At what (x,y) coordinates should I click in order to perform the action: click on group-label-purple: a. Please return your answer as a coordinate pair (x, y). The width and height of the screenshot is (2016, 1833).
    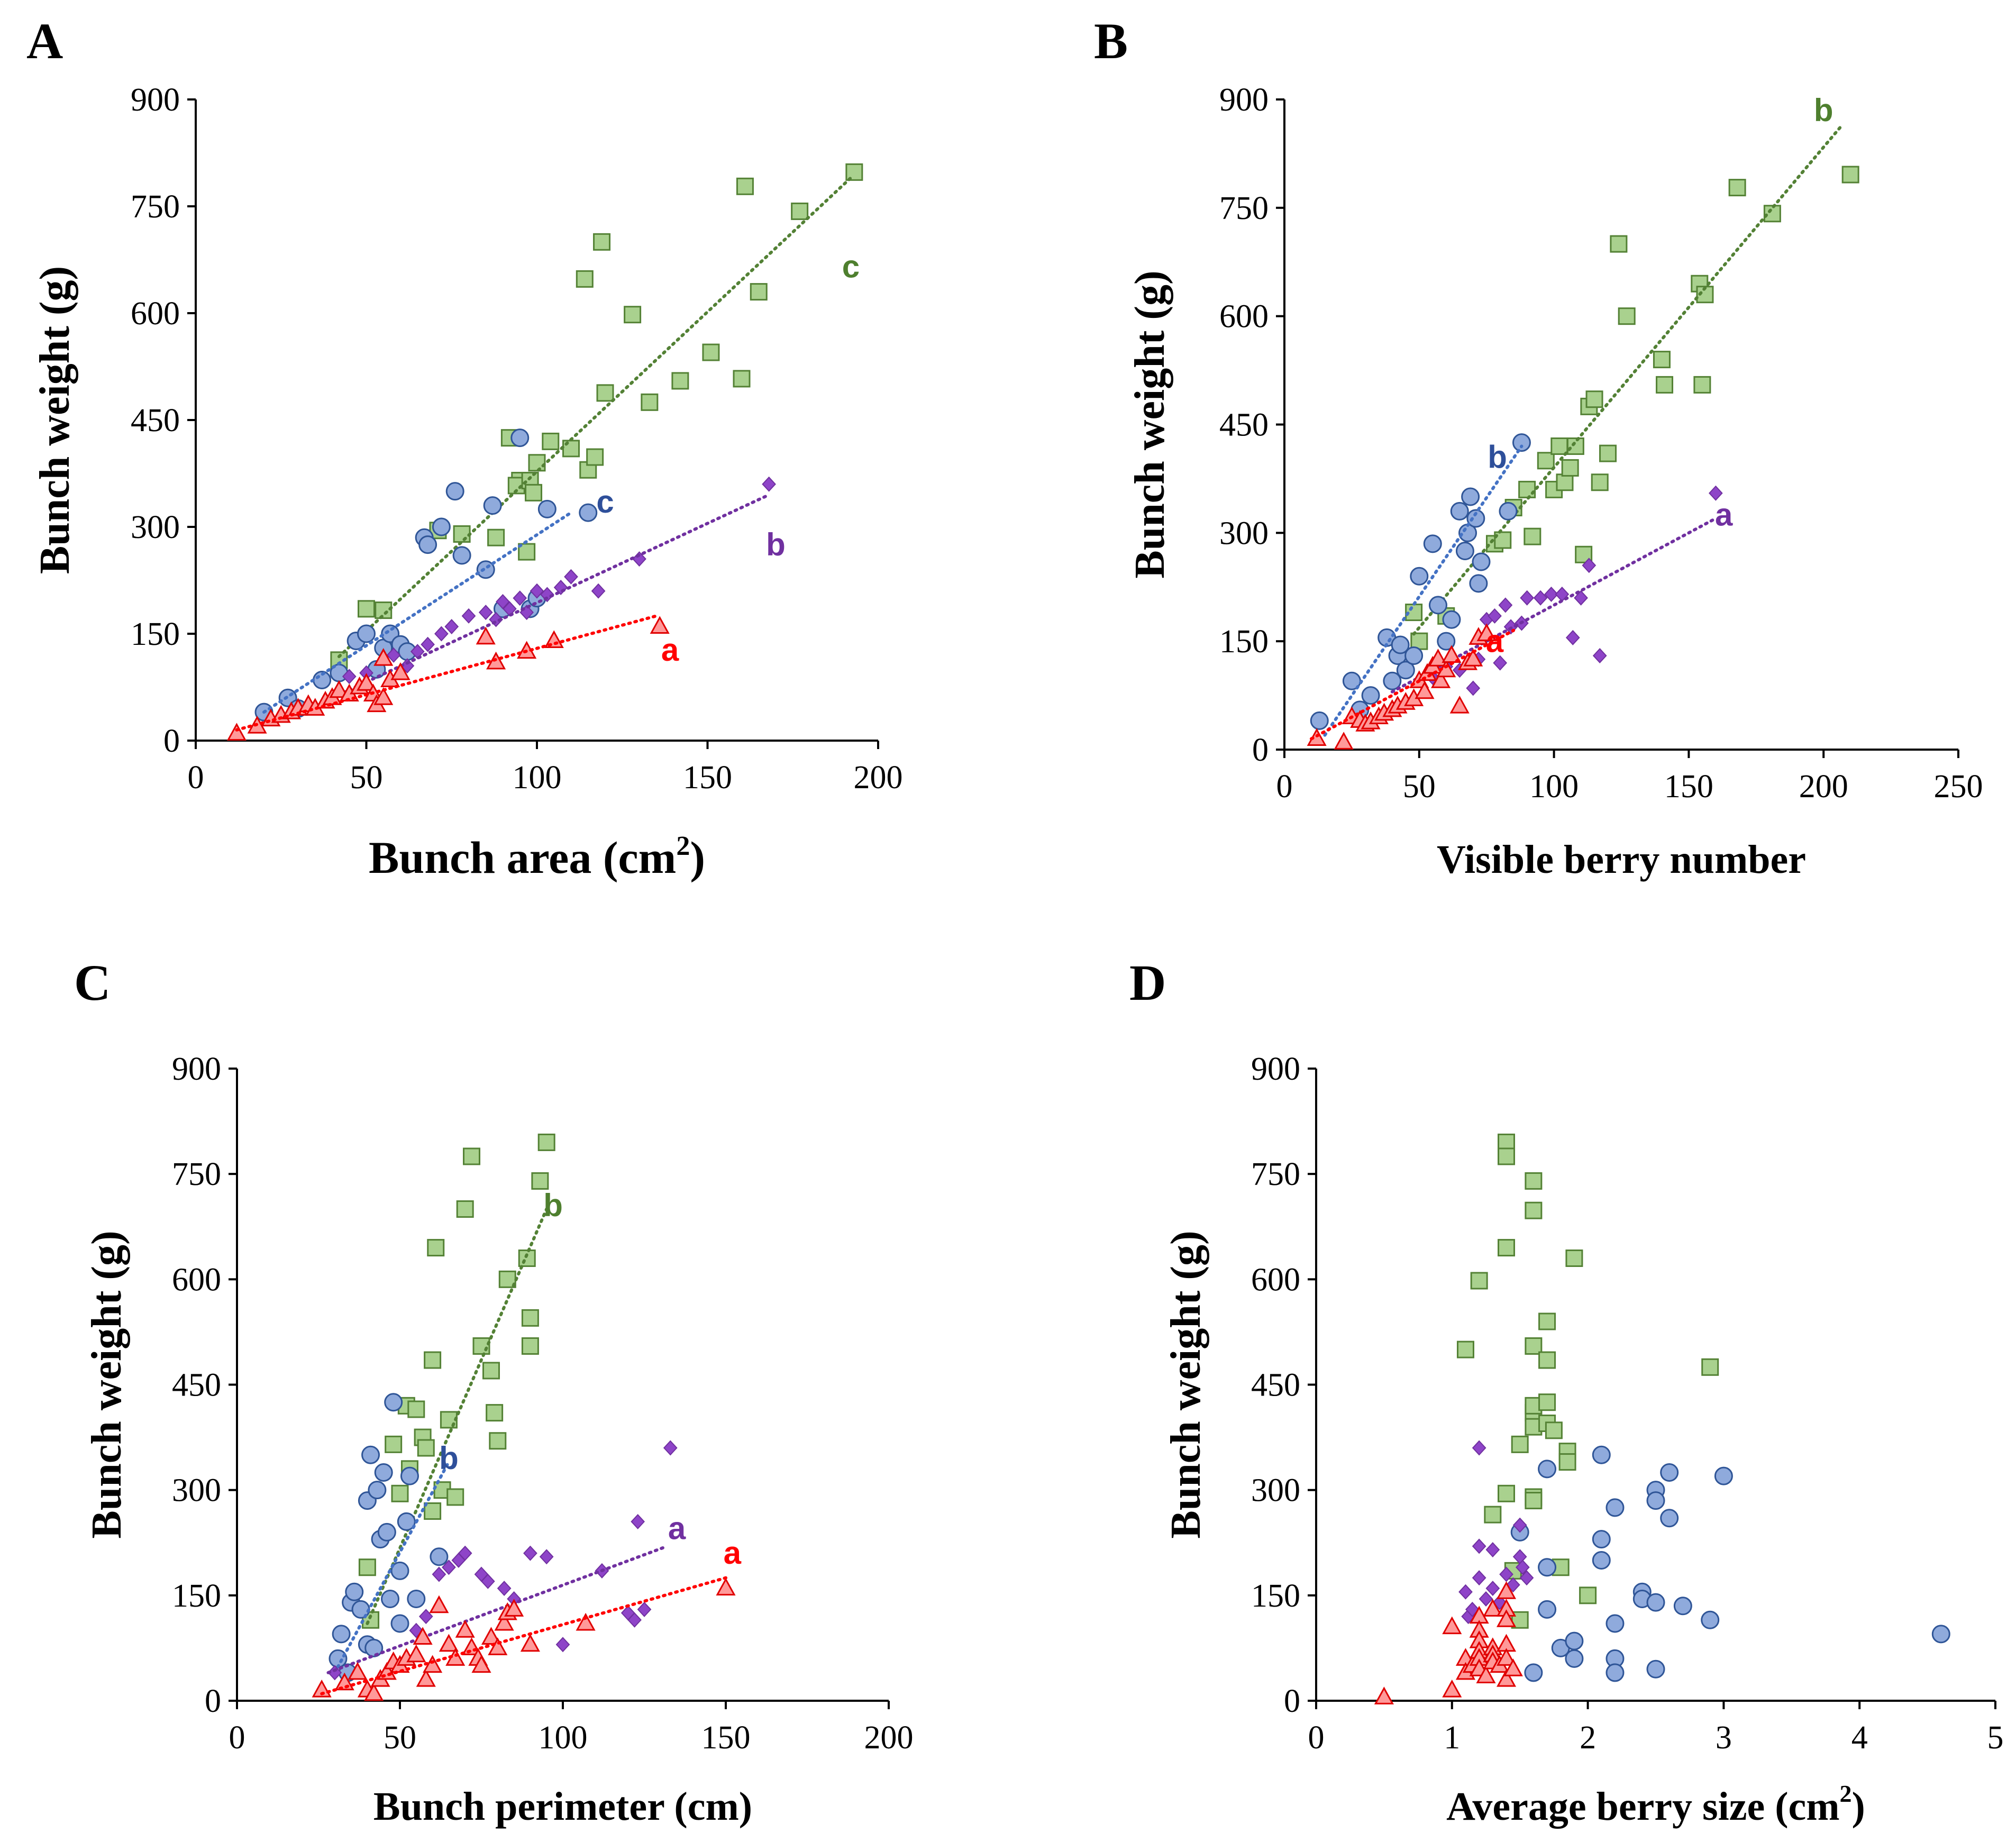
    Looking at the image, I should click on (1724, 515).